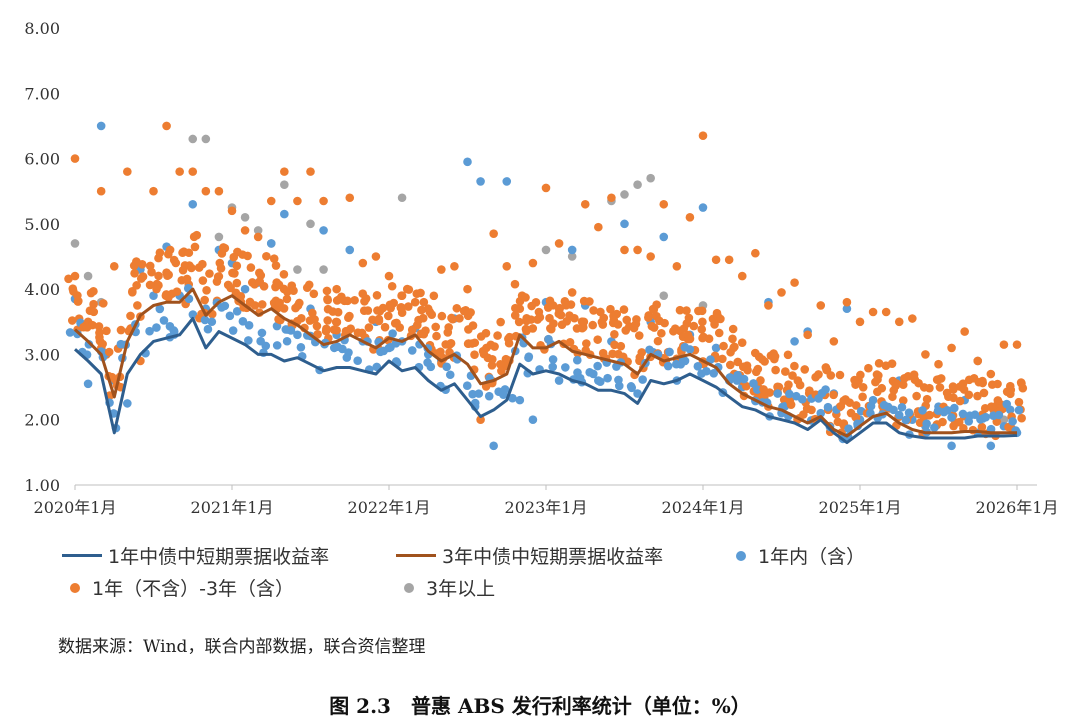 The image size is (1080, 724). What do you see at coordinates (193, 589) in the screenshot?
I see `legend-label: 1年（不含）-3年（含）` at bounding box center [193, 589].